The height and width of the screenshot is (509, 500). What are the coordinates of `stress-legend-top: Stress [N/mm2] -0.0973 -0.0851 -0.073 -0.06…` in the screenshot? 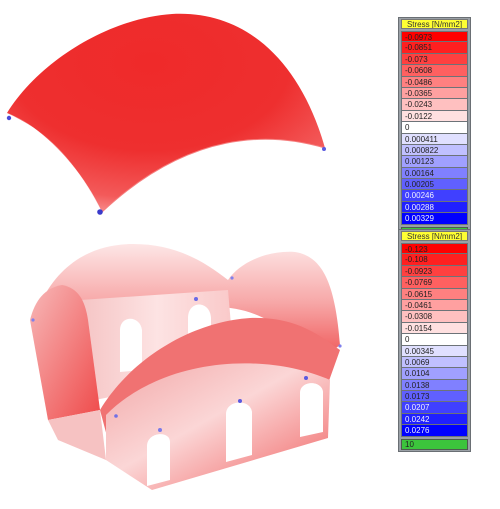 It's located at (434, 128).